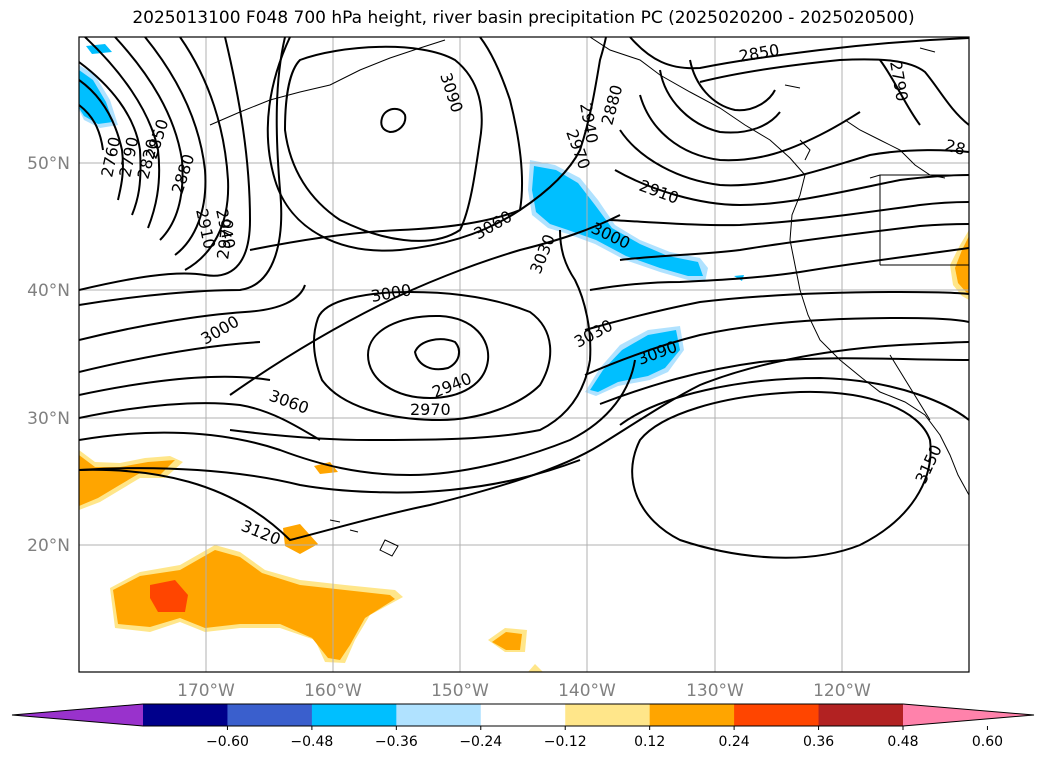  I want to click on colorbar-tick-label: 0.24, so click(734, 742).